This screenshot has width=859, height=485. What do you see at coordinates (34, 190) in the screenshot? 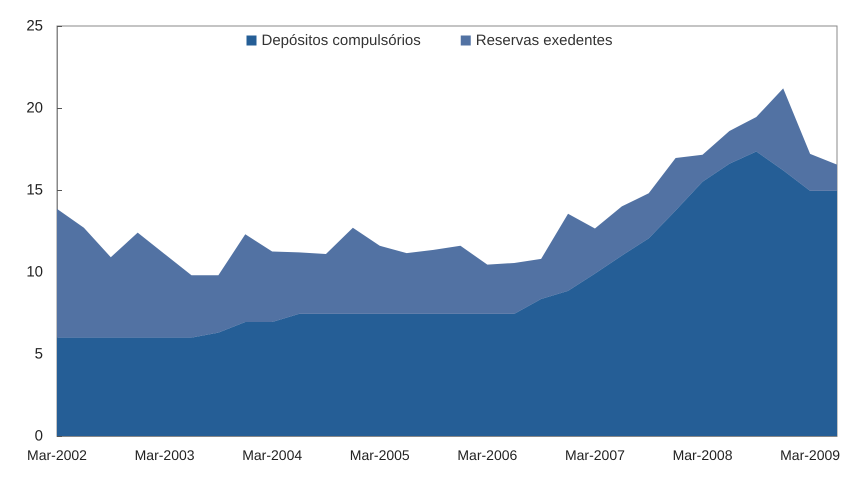
I see `y-tick-label: 15` at bounding box center [34, 190].